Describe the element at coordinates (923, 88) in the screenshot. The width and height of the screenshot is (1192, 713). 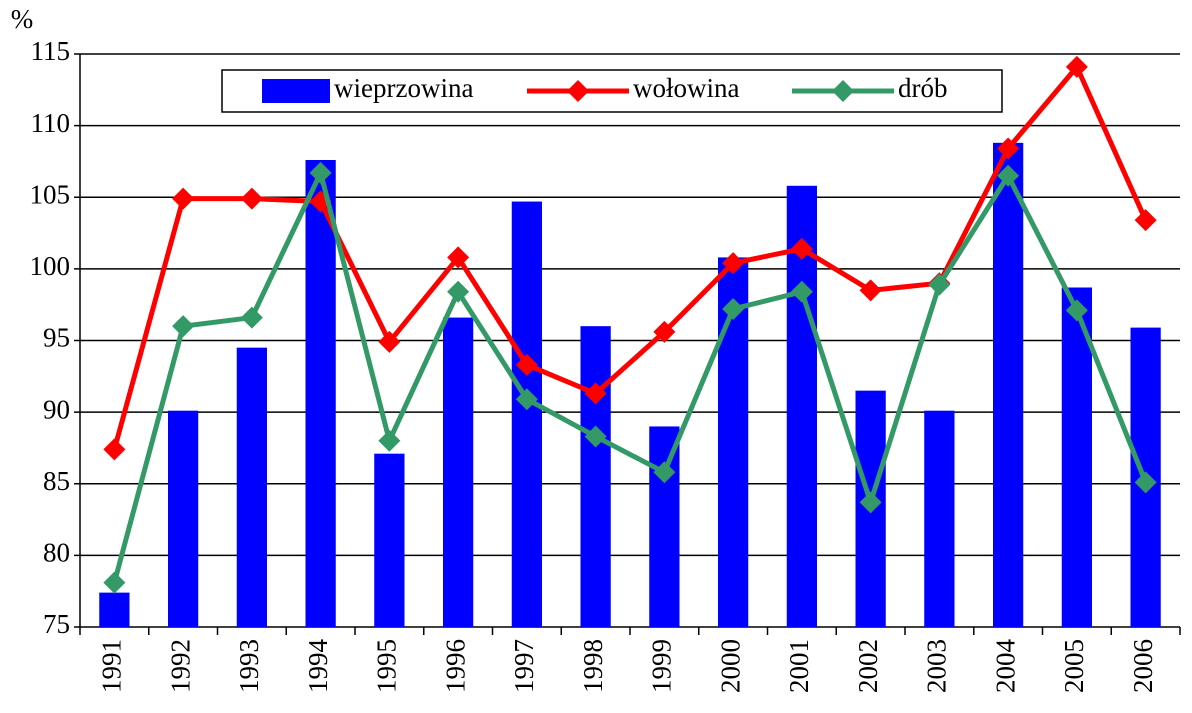
I see `legend-label: drób` at that location.